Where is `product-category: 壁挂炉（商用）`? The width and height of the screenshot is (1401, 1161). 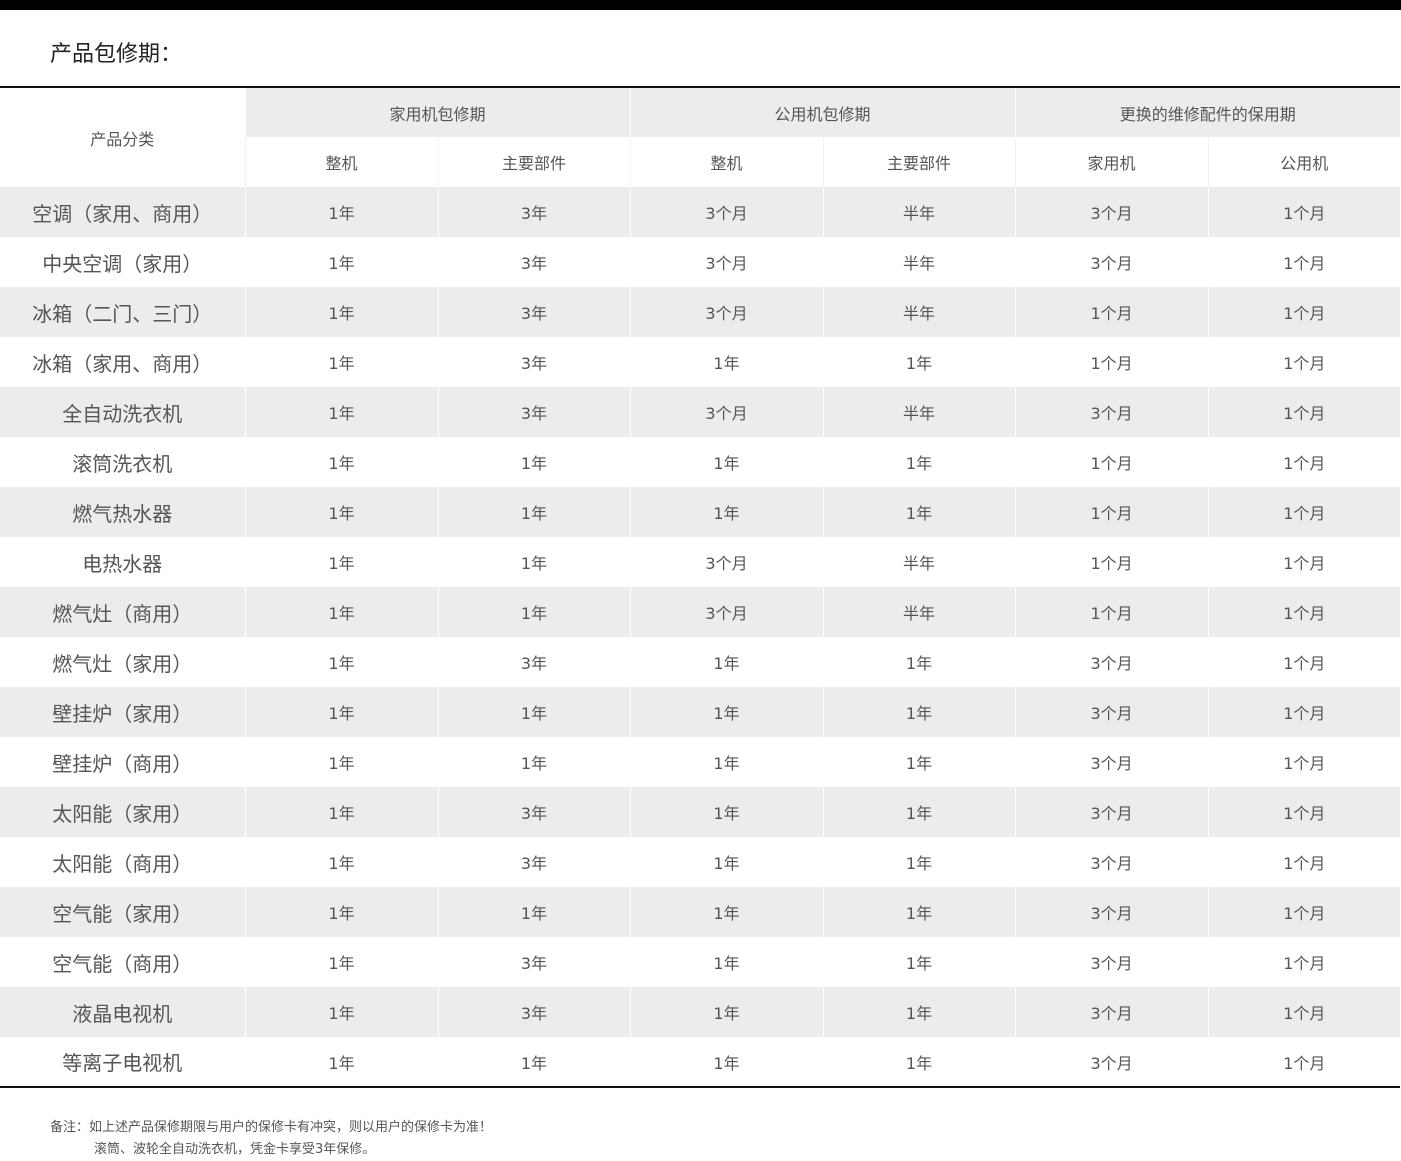
product-category: 壁挂炉（商用） is located at coordinates (122, 763).